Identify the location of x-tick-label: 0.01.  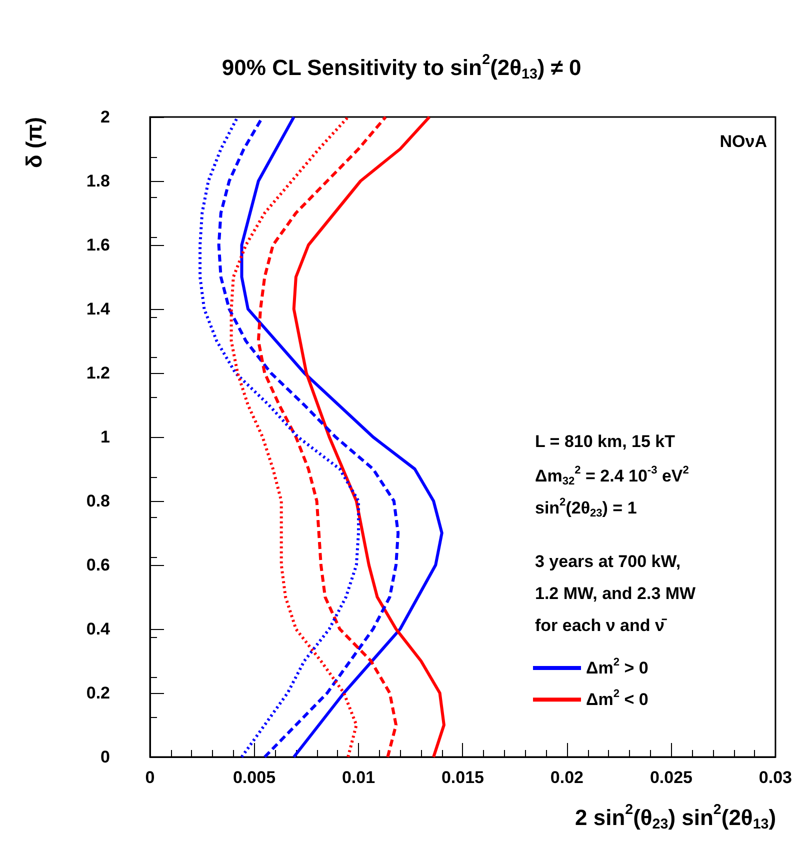
(359, 777).